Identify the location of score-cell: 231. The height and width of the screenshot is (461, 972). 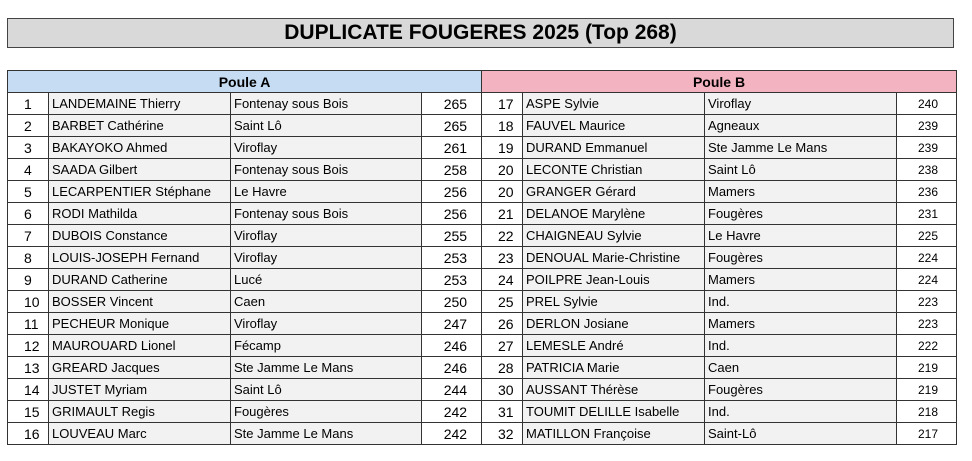
(926, 213).